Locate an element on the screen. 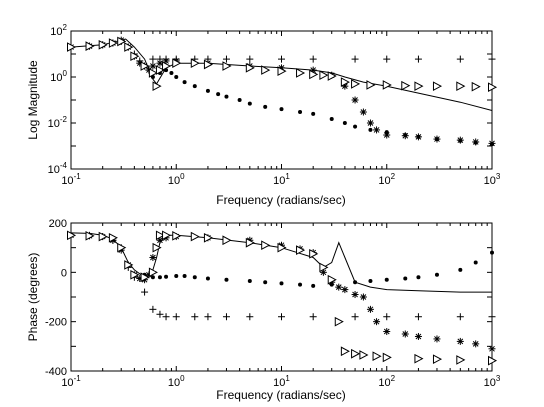 This screenshot has height=407, width=544. magnitude-xtick-label: 10² is located at coordinates (386, 179).